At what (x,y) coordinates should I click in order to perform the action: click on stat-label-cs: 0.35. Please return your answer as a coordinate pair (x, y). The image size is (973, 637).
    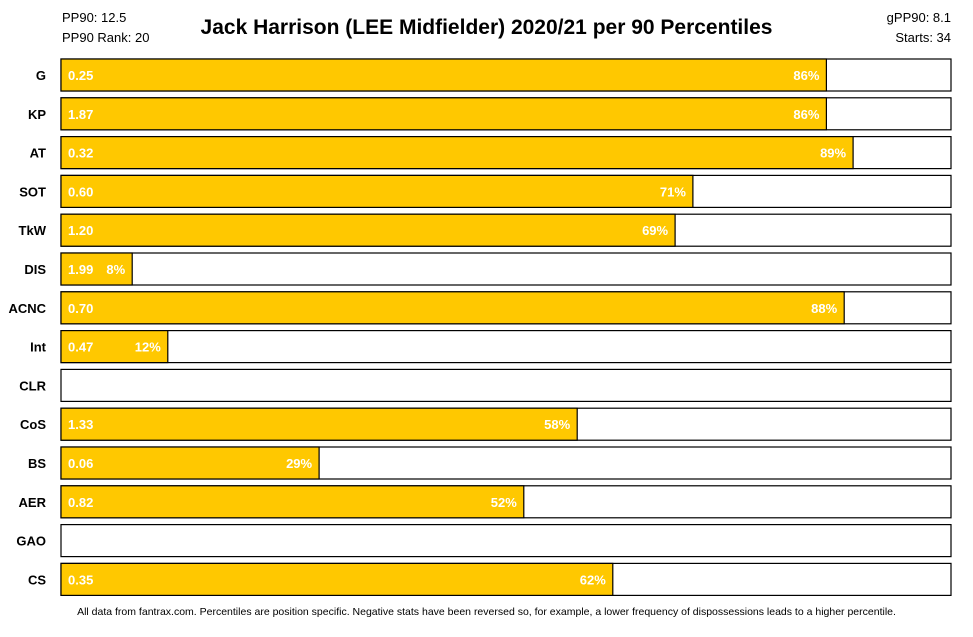
    Looking at the image, I should click on (80, 579).